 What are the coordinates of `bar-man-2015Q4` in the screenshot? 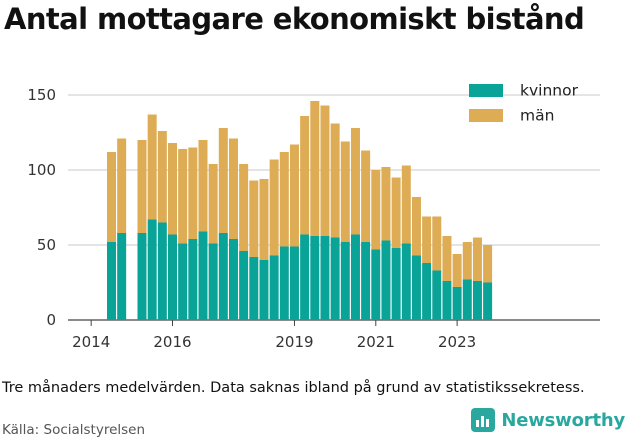 It's located at (162, 177).